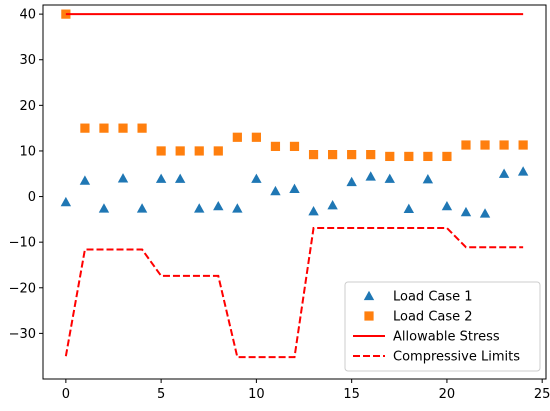  Describe the element at coordinates (456, 357) in the screenshot. I see `legend-label: Compressive Limits` at that location.